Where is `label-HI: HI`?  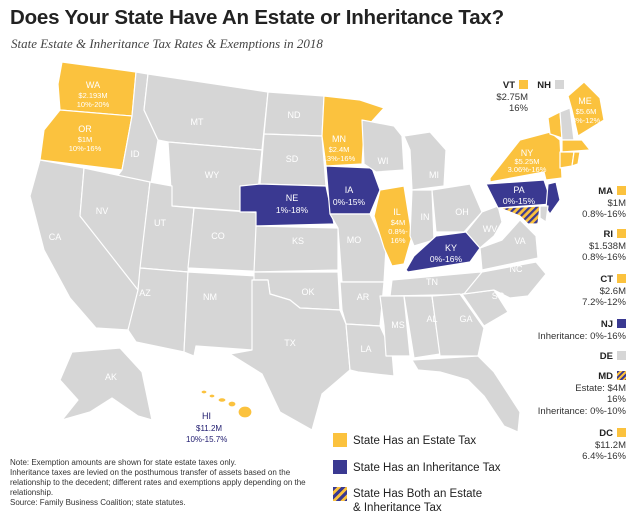 label-HI: HI is located at coordinates (206, 416).